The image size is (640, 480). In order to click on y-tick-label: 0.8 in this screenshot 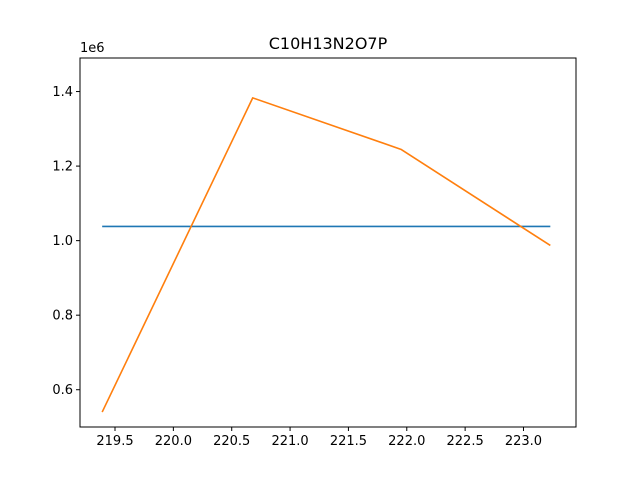, I will do `click(62, 316)`.